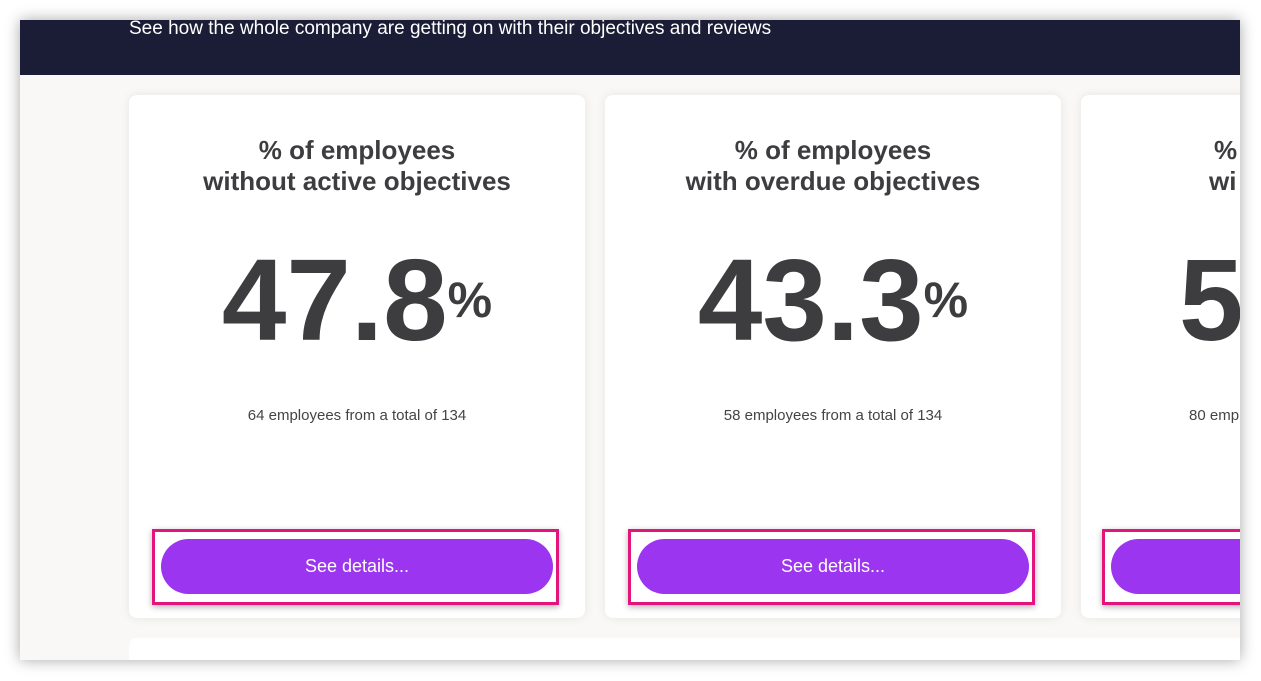 This screenshot has width=1261, height=681. I want to click on card-title: wi, so click(1223, 181).